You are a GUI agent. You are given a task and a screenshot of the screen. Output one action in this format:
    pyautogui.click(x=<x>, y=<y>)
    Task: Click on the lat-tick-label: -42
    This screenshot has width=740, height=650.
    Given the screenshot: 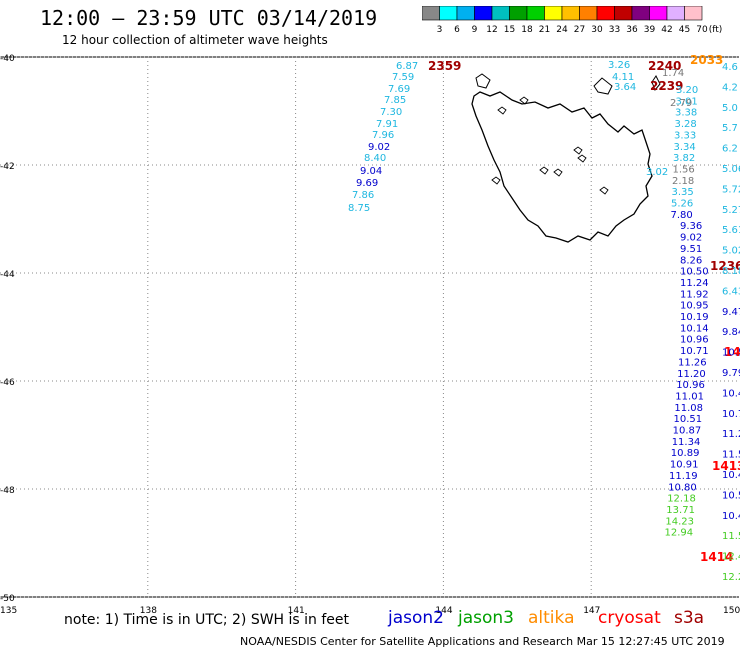 What is the action you would take?
    pyautogui.click(x=7, y=167)
    